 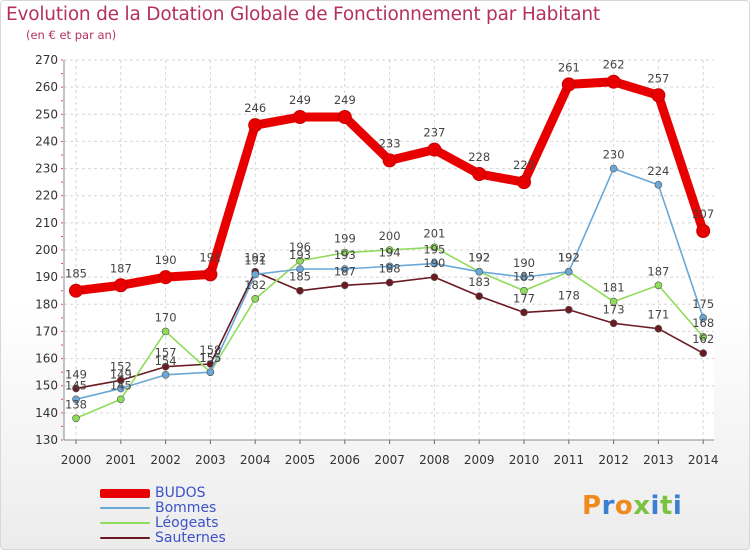 What do you see at coordinates (46, 413) in the screenshot?
I see `y-tick-label: 140` at bounding box center [46, 413].